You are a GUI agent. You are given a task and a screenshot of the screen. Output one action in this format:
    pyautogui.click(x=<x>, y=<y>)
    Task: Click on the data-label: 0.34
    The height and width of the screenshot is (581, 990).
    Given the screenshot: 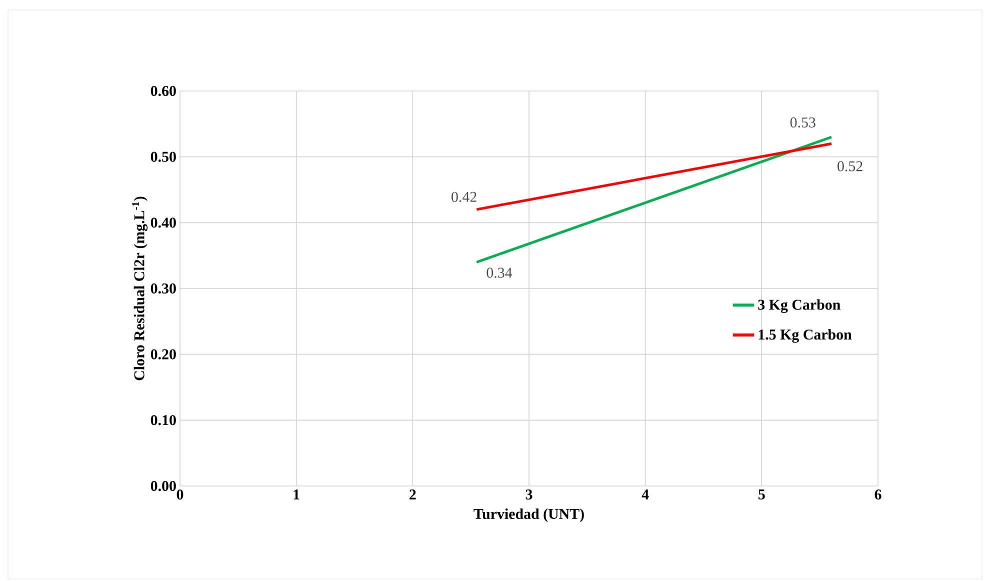 What is the action you would take?
    pyautogui.click(x=499, y=273)
    